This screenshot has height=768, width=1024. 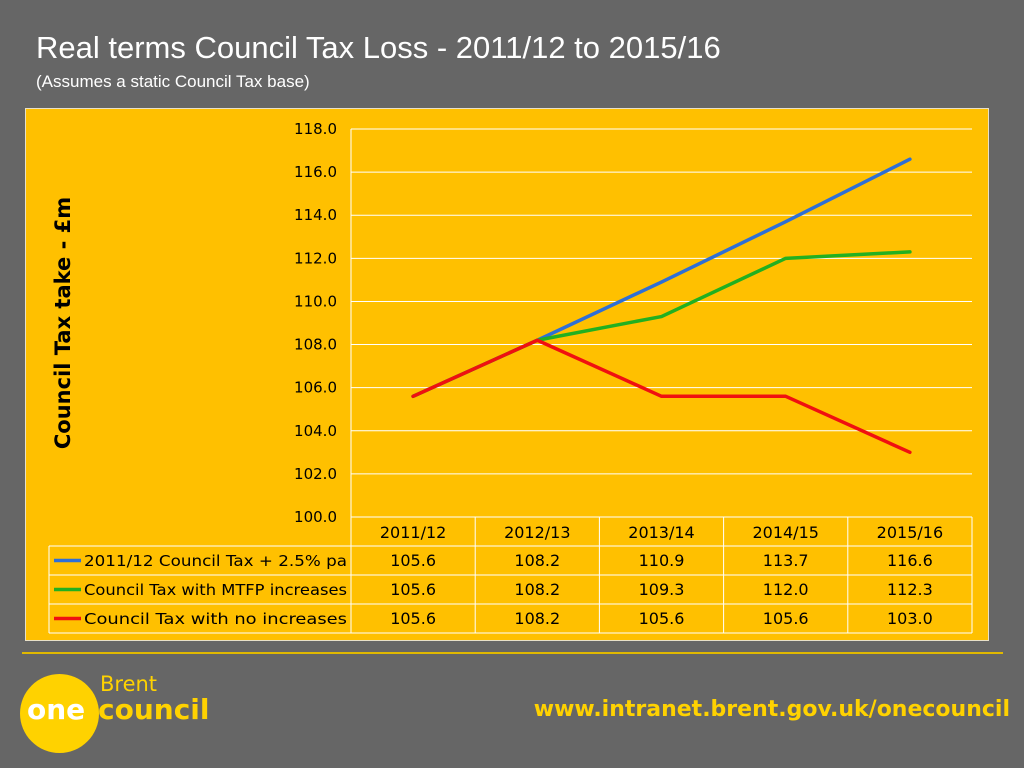 I want to click on logo-brent-text: Brent, so click(x=129, y=684).